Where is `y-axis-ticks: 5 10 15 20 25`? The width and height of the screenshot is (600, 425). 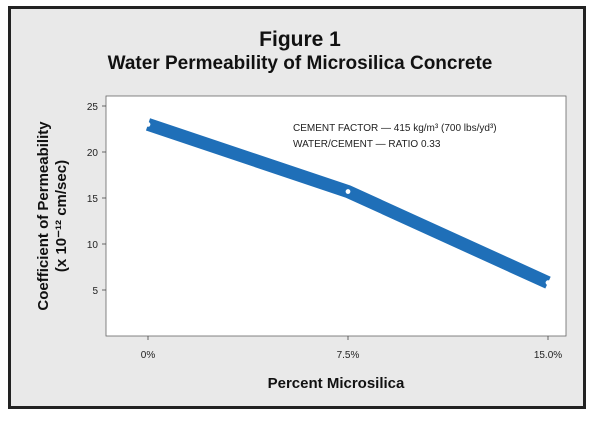
y-axis-ticks: 5 10 15 20 25 is located at coordinates (96, 199).